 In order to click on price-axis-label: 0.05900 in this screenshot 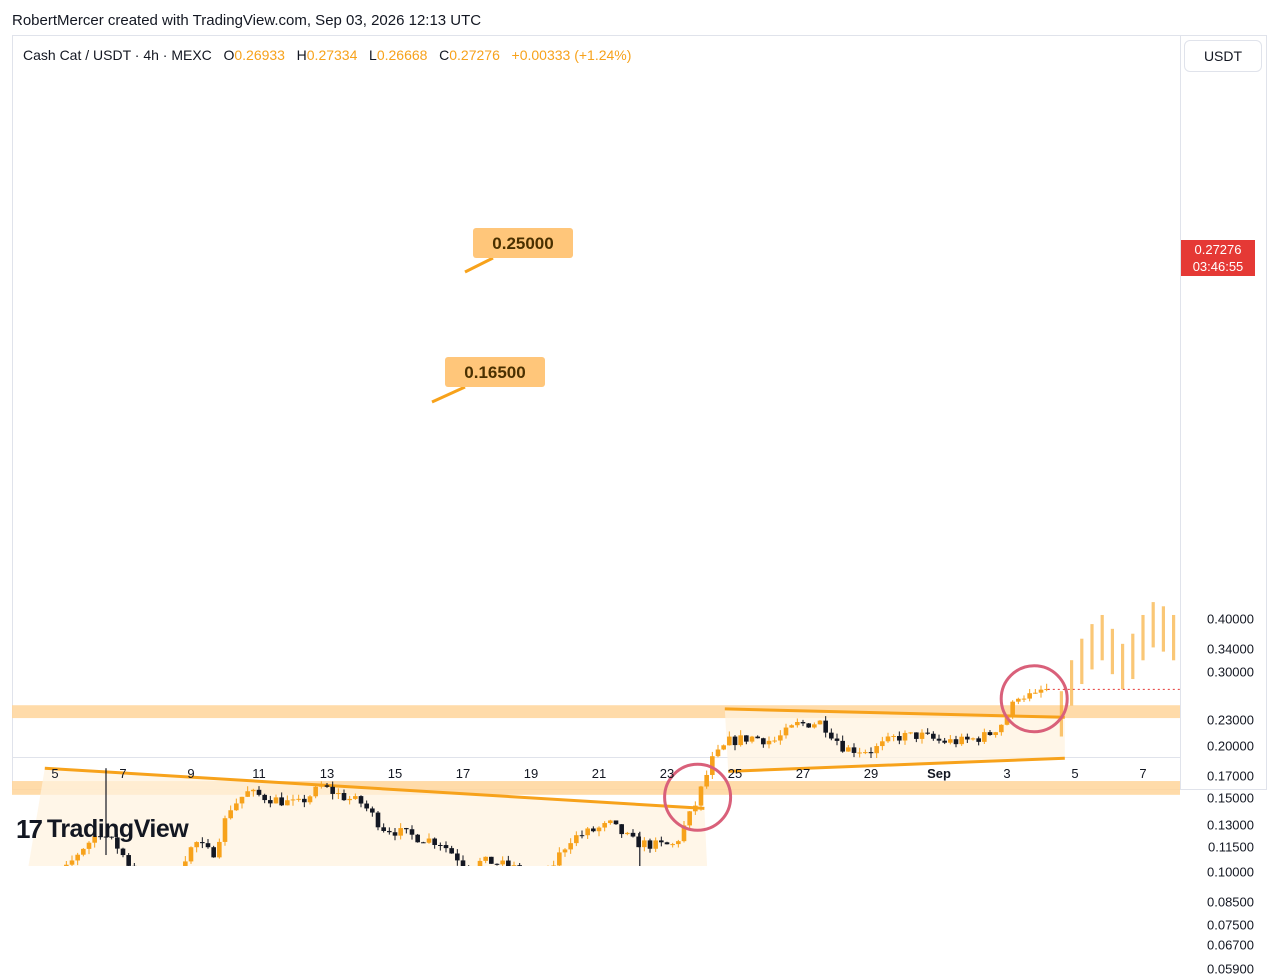, I will do `click(1230, 968)`.